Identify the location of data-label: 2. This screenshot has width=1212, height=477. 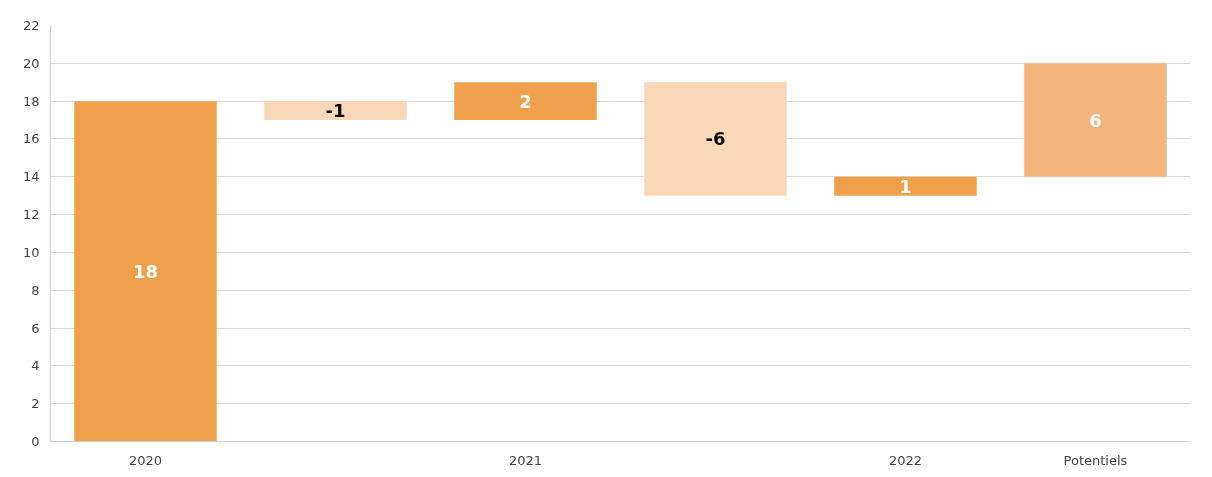
(525, 101).